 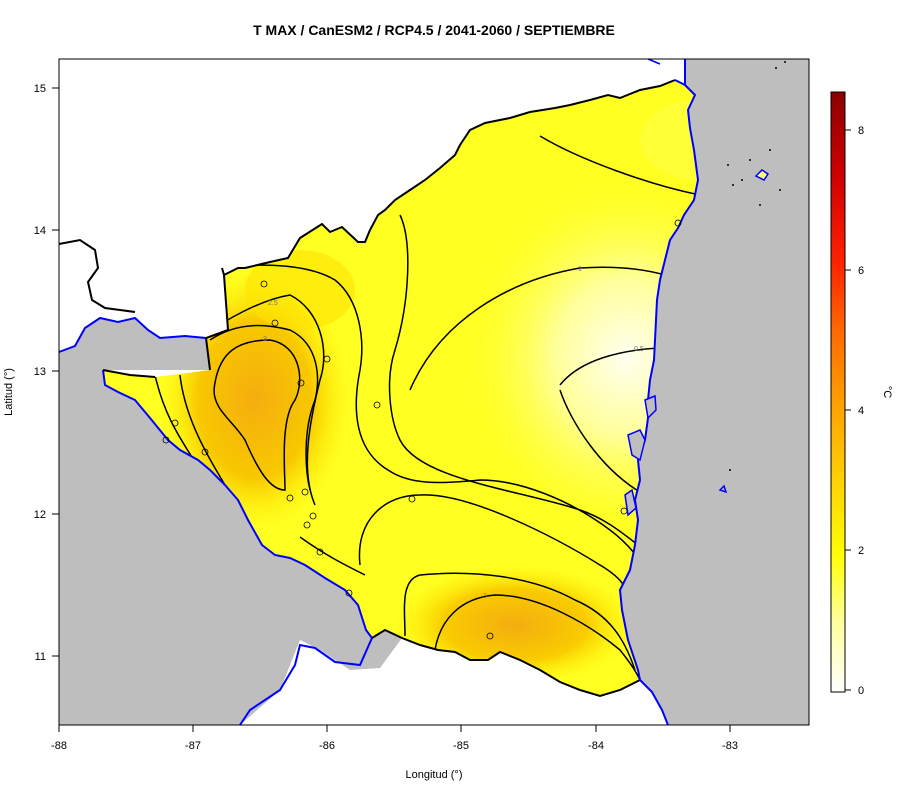 I want to click on x-axis: -88 -87 -86 -85 -84 -83 Longitud (°), so click(x=394, y=752).